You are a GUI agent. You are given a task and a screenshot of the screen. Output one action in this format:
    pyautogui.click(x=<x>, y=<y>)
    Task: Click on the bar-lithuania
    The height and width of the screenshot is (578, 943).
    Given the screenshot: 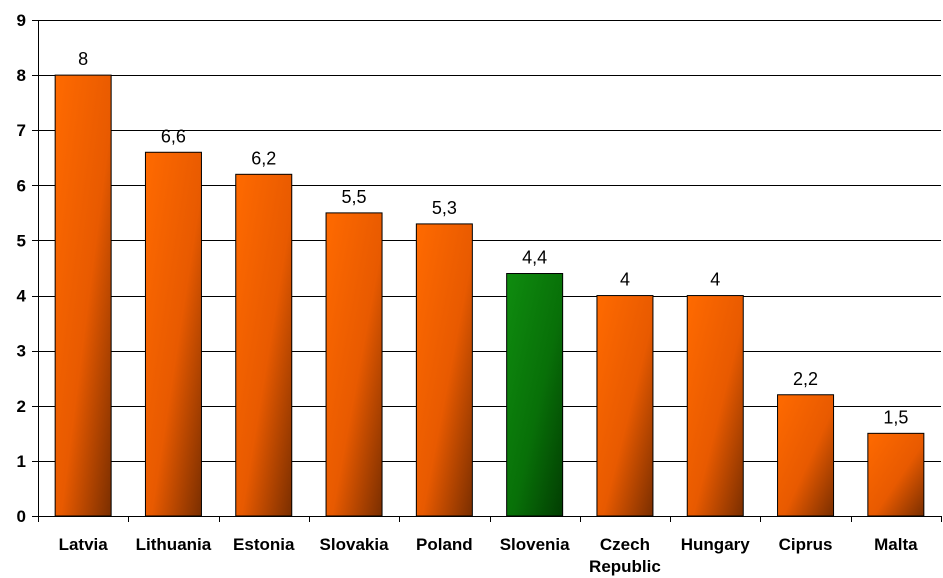 What is the action you would take?
    pyautogui.click(x=173, y=334)
    